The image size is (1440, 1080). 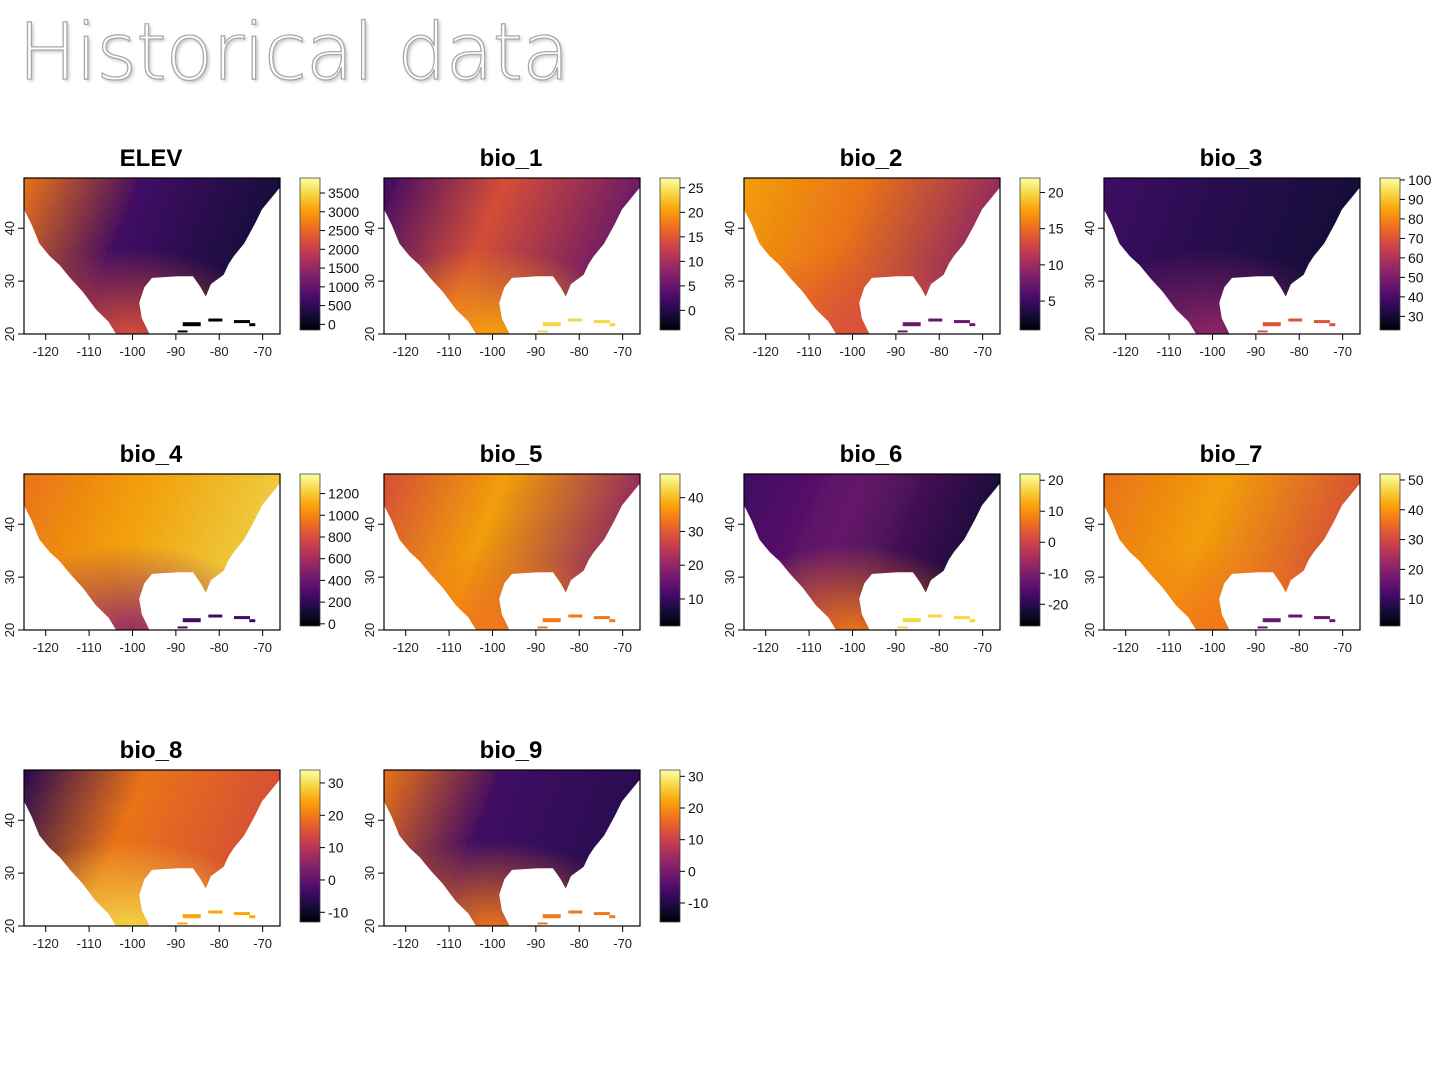 I want to click on panel-title: bio_1, so click(x=511, y=158).